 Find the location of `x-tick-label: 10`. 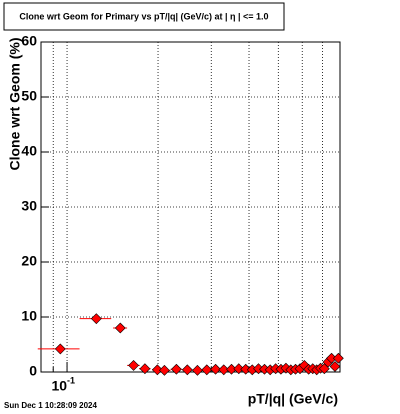

x-tick-label: 10 is located at coordinates (59, 386).